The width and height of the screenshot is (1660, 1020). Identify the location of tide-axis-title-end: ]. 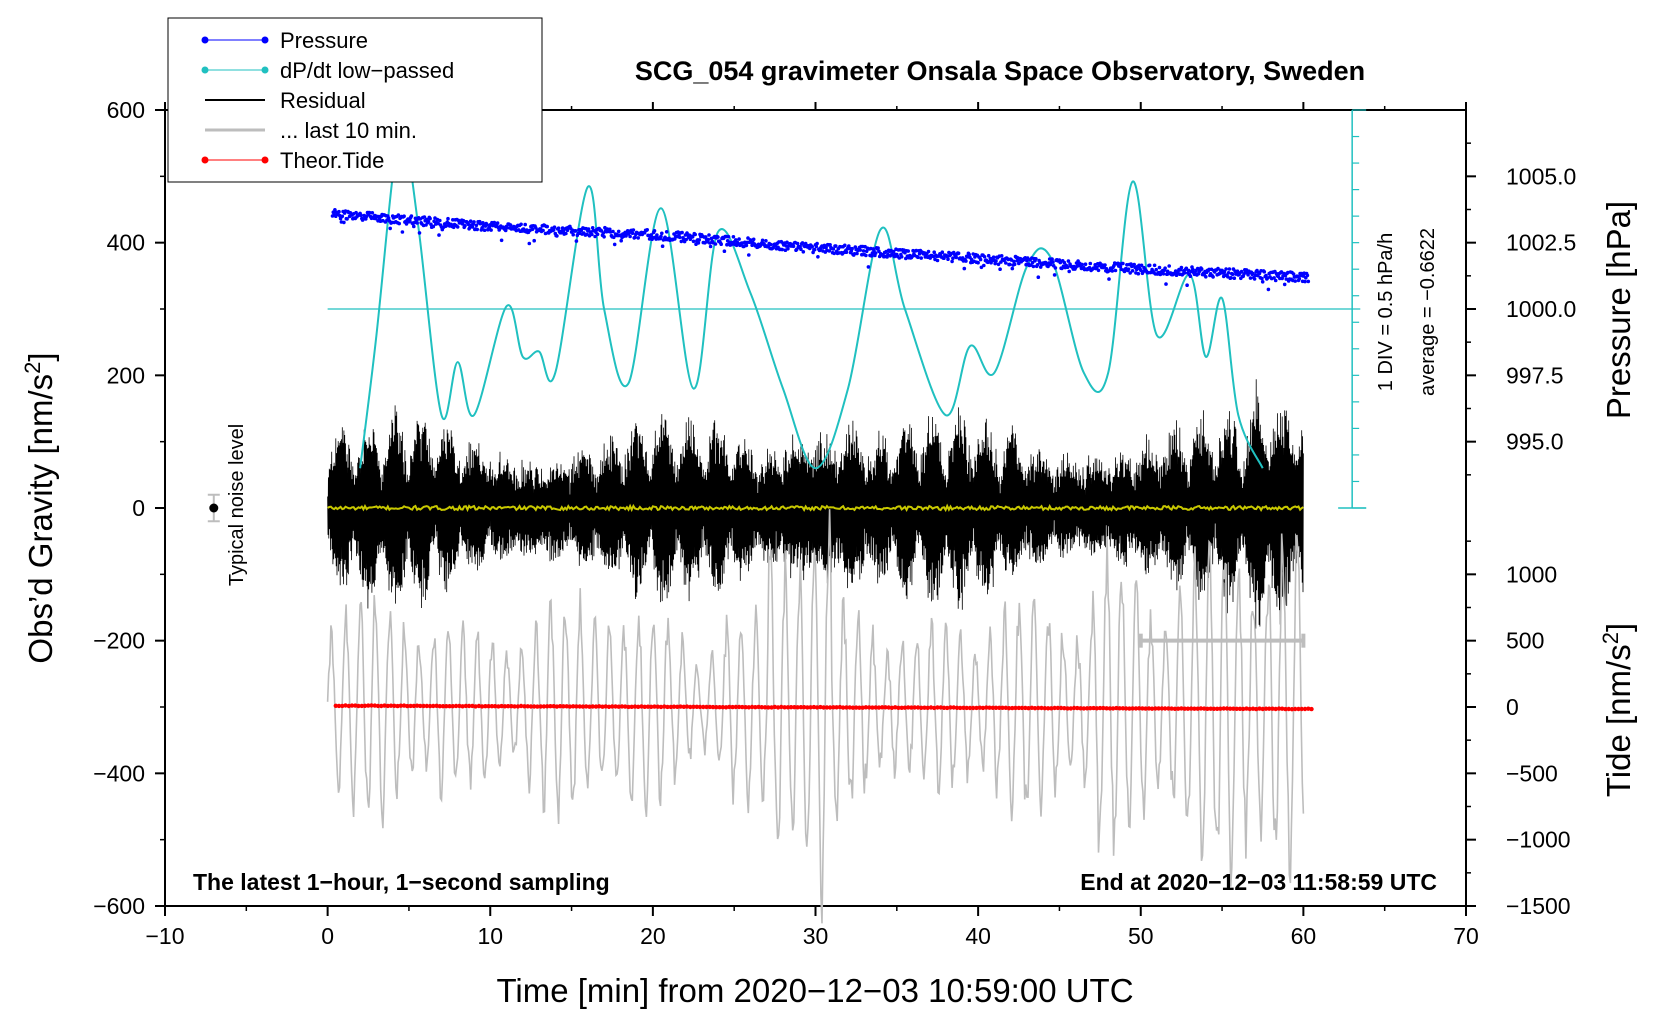
(1618, 627).